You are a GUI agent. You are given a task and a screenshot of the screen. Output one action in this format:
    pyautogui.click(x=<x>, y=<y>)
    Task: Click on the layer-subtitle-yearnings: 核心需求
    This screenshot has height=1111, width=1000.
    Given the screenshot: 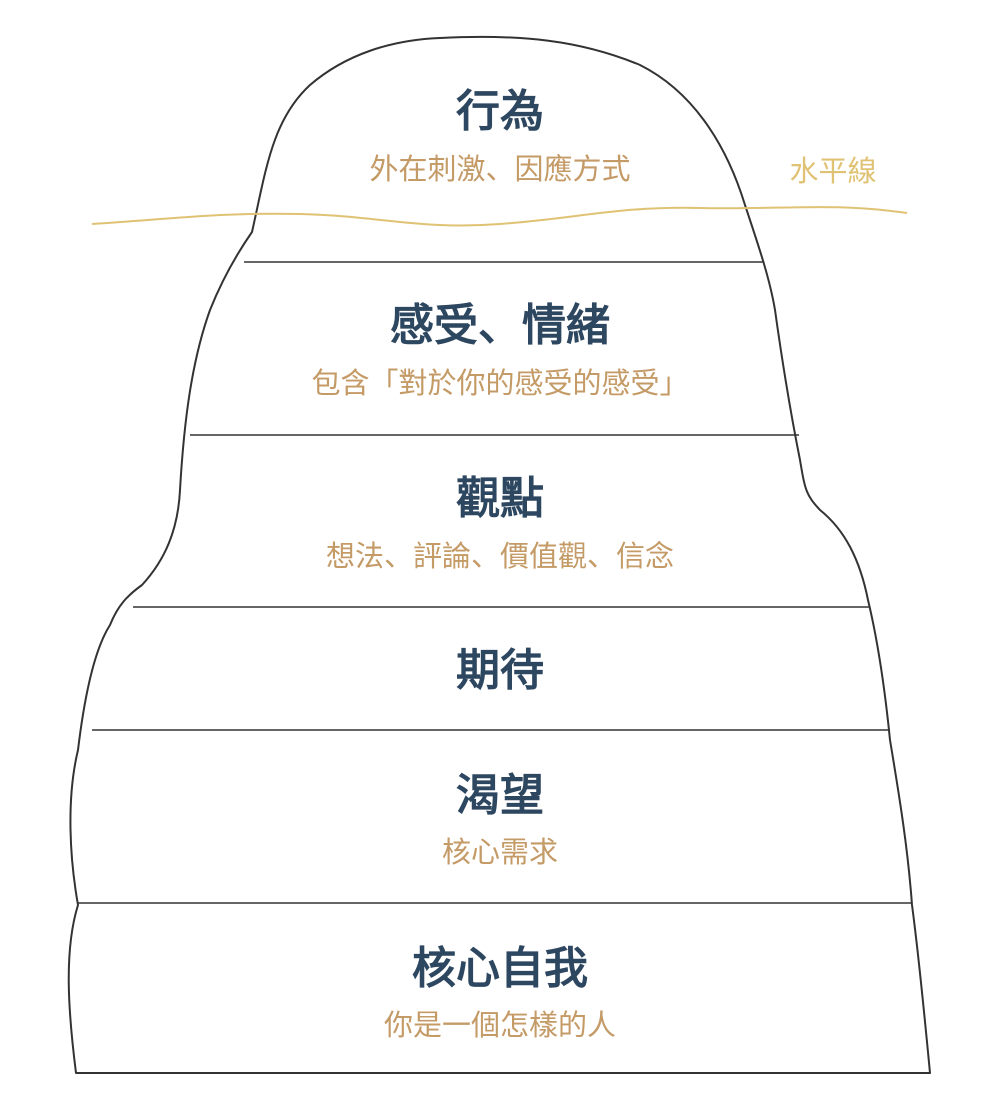 What is the action you would take?
    pyautogui.click(x=500, y=852)
    